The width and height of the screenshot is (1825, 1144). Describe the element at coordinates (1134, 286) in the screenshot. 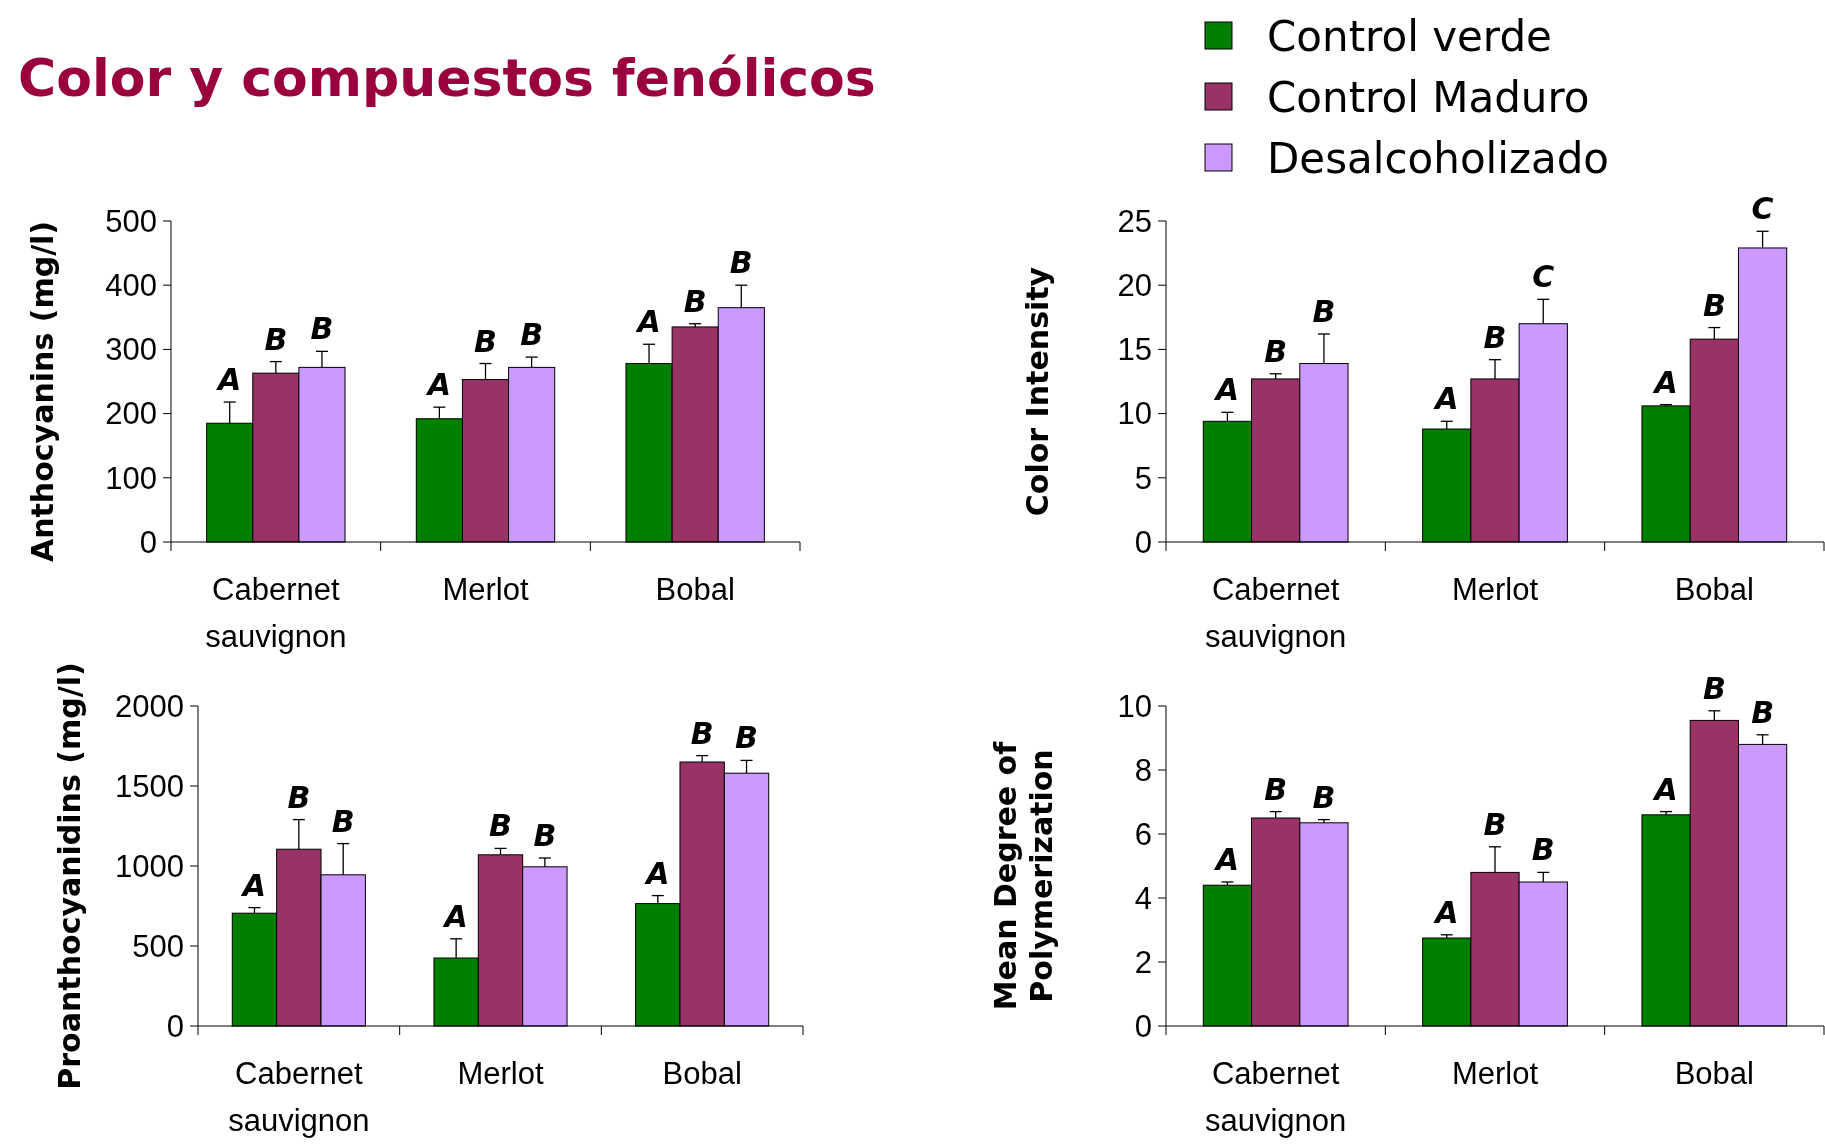

I see `y-tick-label: 20` at that location.